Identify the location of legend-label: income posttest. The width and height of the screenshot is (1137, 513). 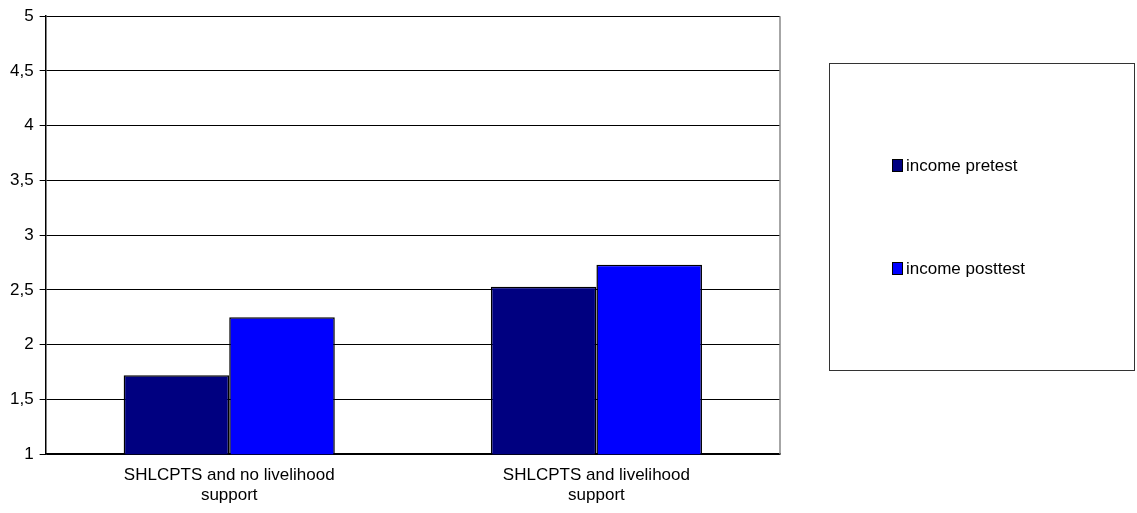
(966, 268).